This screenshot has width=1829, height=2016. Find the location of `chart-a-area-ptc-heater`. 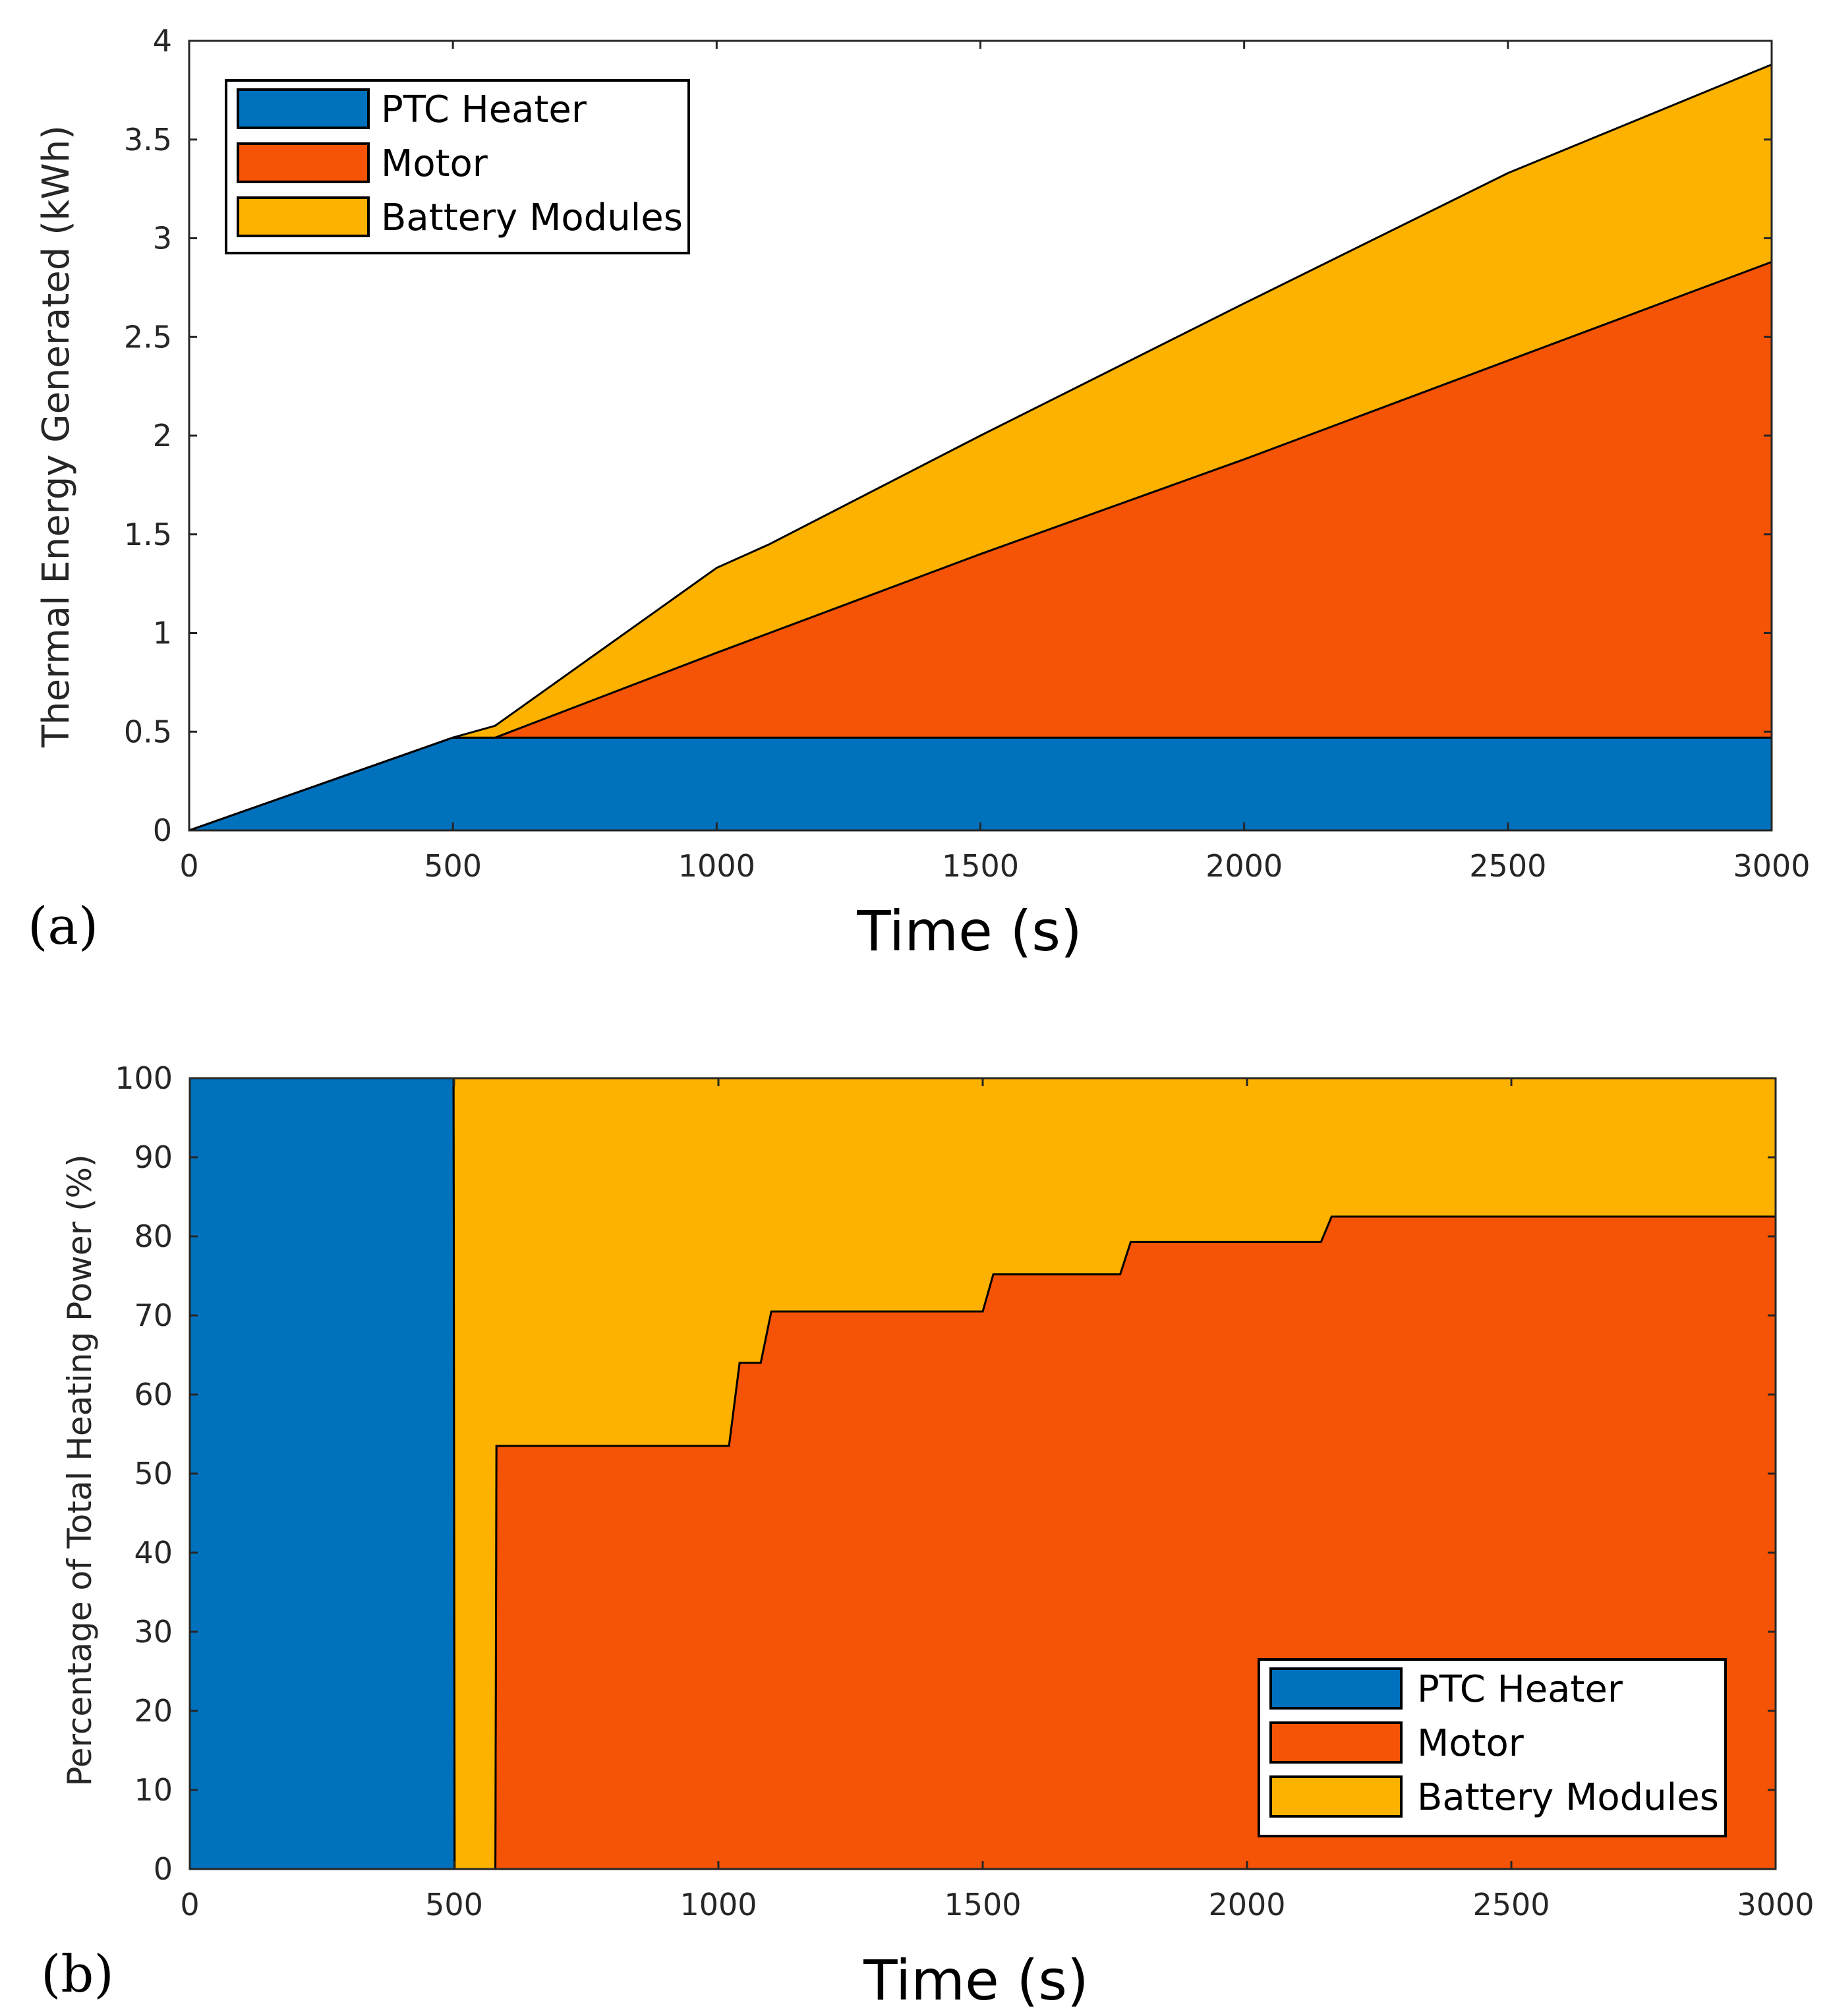

chart-a-area-ptc-heater is located at coordinates (981, 784).